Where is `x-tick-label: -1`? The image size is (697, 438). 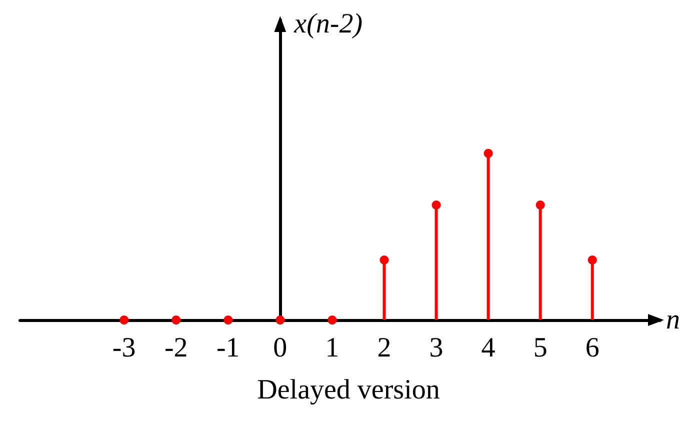 x-tick-label: -1 is located at coordinates (228, 348).